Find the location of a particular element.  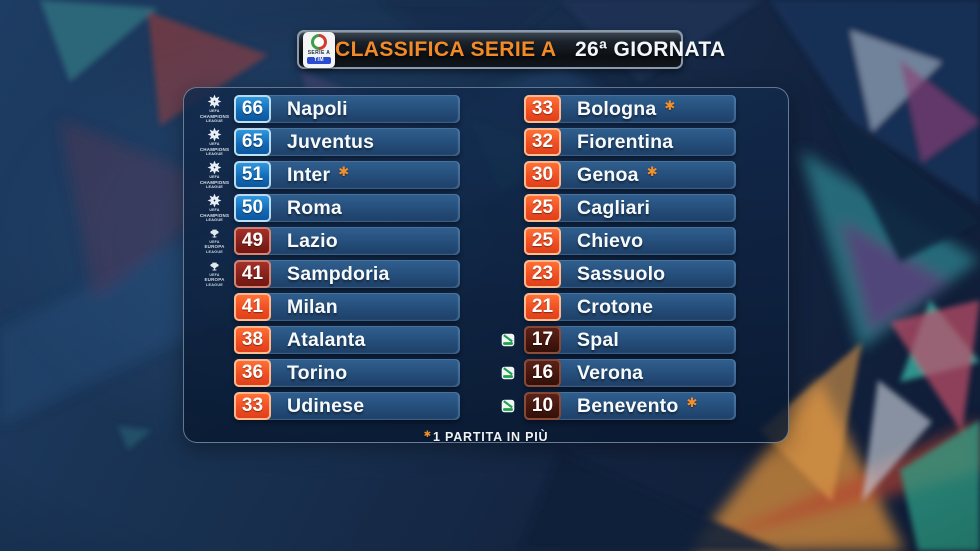

points-badge: 21 is located at coordinates (542, 307).